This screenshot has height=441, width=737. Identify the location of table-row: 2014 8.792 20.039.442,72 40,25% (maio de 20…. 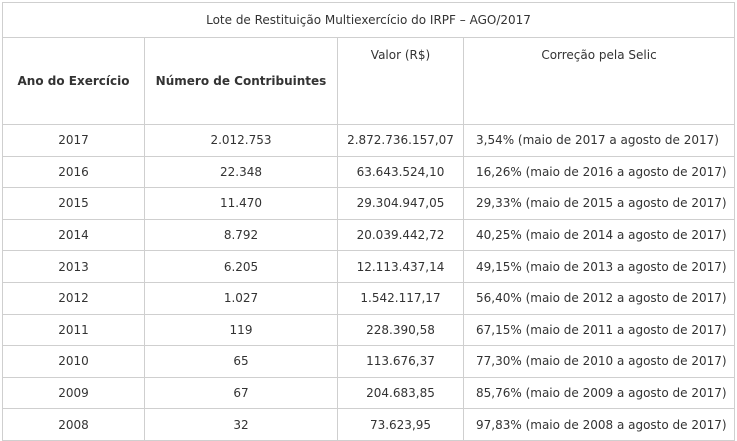
(368, 235).